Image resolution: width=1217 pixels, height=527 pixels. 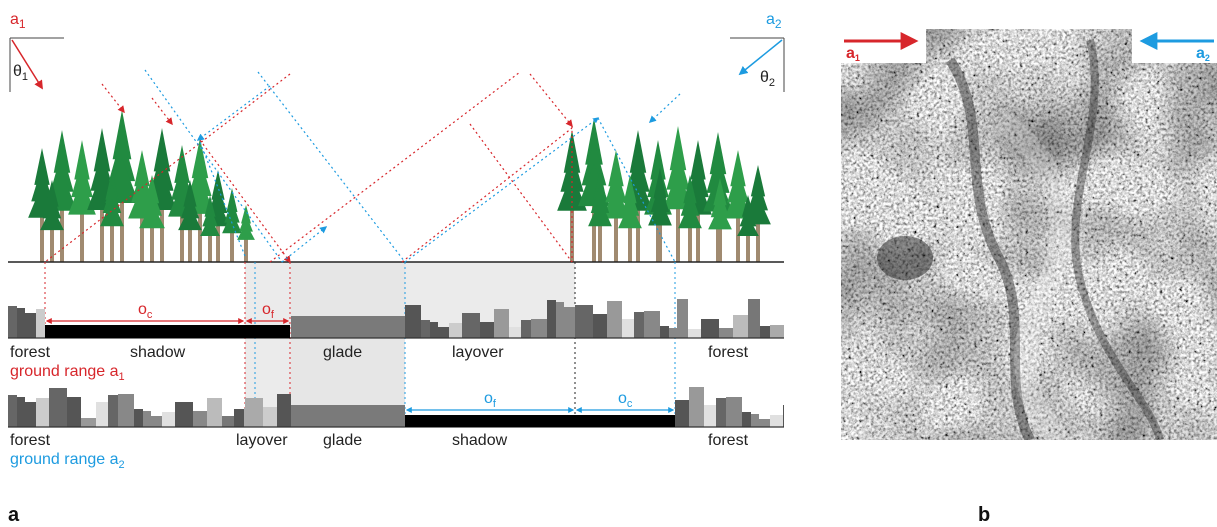 What do you see at coordinates (262, 440) in the screenshot?
I see `label-layover-a2: layover` at bounding box center [262, 440].